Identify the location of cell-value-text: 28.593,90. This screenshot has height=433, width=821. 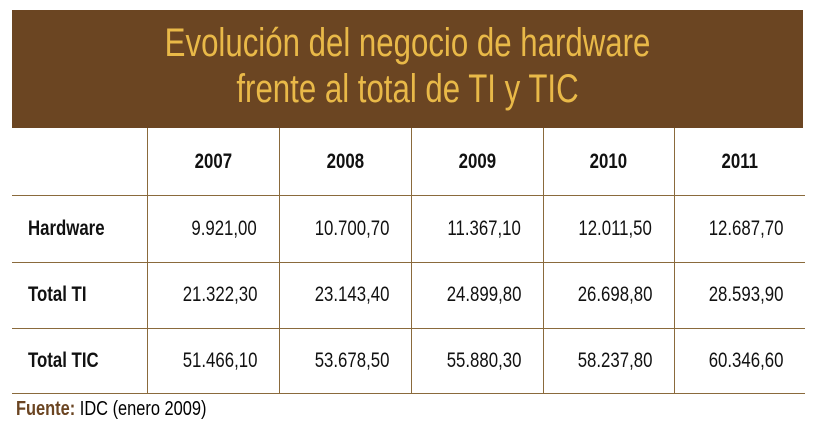
(745, 294).